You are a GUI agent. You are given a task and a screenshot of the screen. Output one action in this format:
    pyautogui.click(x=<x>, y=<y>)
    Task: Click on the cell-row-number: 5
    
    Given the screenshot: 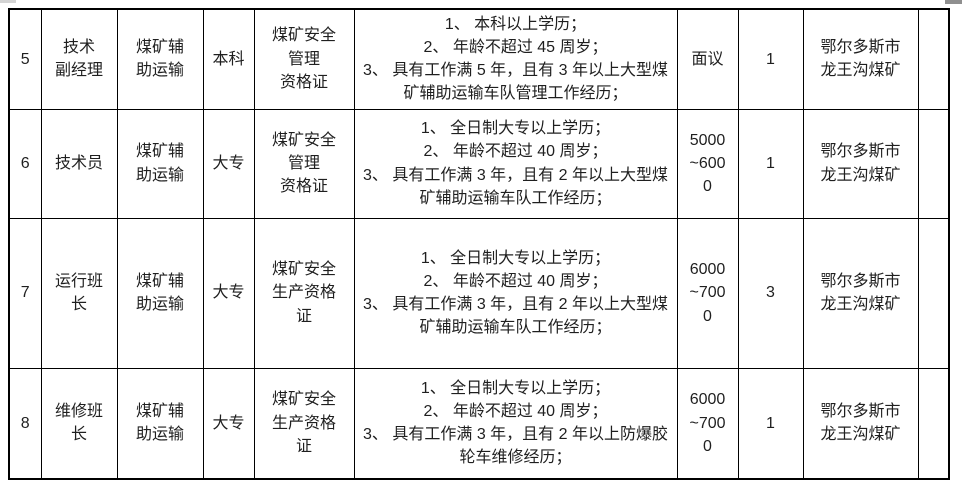 What is the action you would take?
    pyautogui.click(x=25, y=59)
    